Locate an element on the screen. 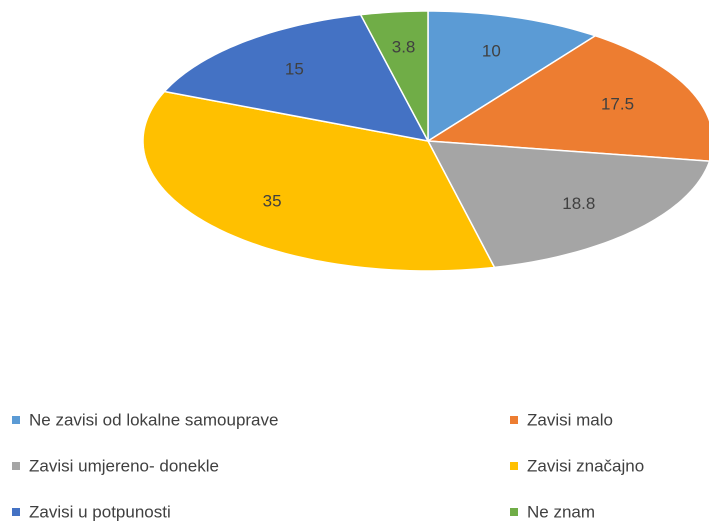  data-label: 3.8 is located at coordinates (404, 47).